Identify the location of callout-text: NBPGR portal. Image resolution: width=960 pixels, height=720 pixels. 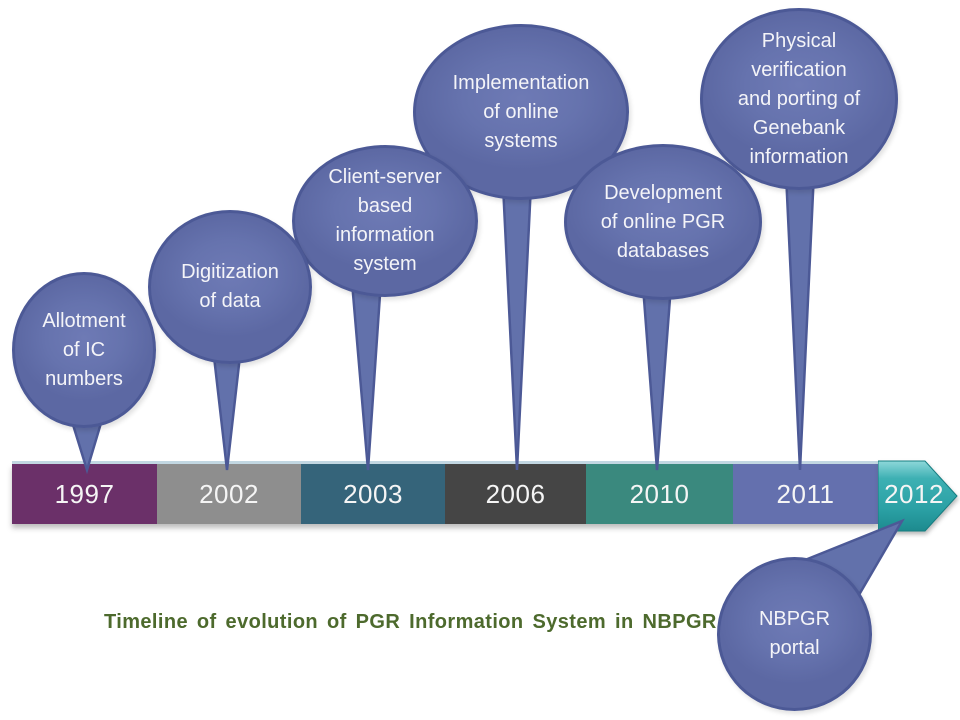
(794, 633).